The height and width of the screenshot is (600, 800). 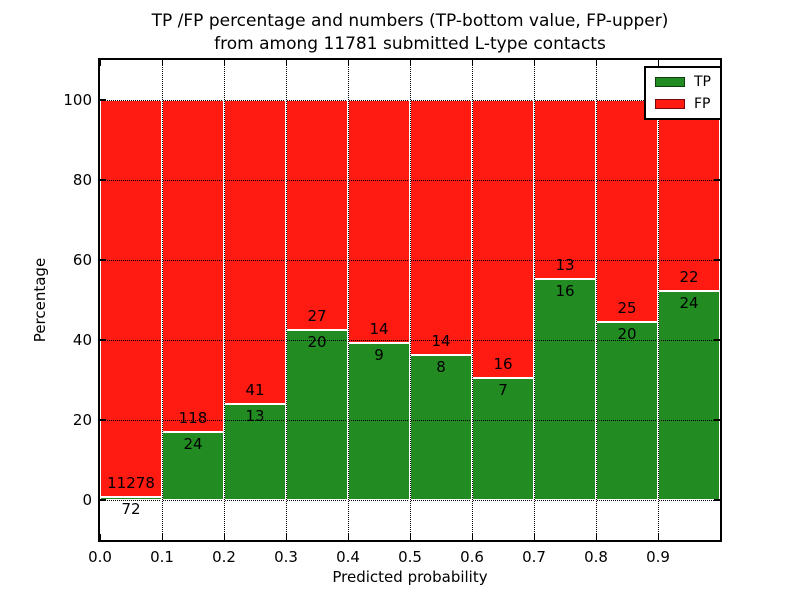 What do you see at coordinates (596, 557) in the screenshot?
I see `x-tick-label: 0.8` at bounding box center [596, 557].